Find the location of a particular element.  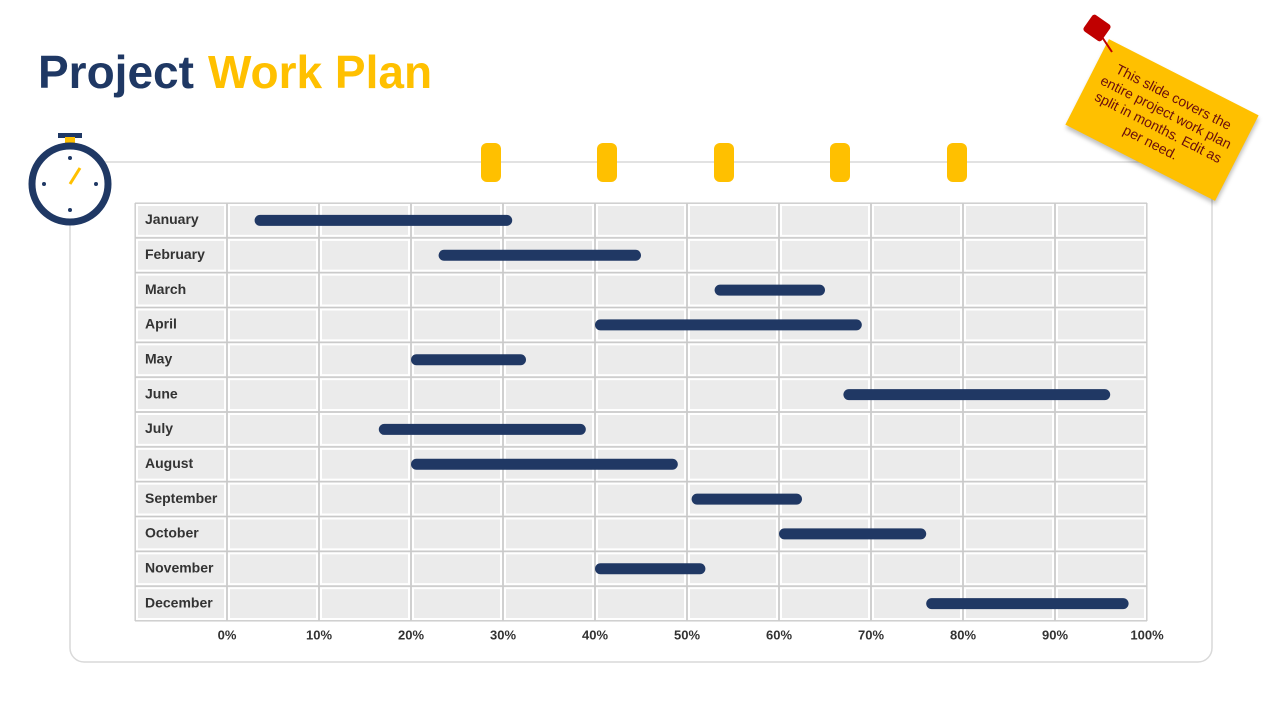

x-tick-label: 40% is located at coordinates (595, 634).